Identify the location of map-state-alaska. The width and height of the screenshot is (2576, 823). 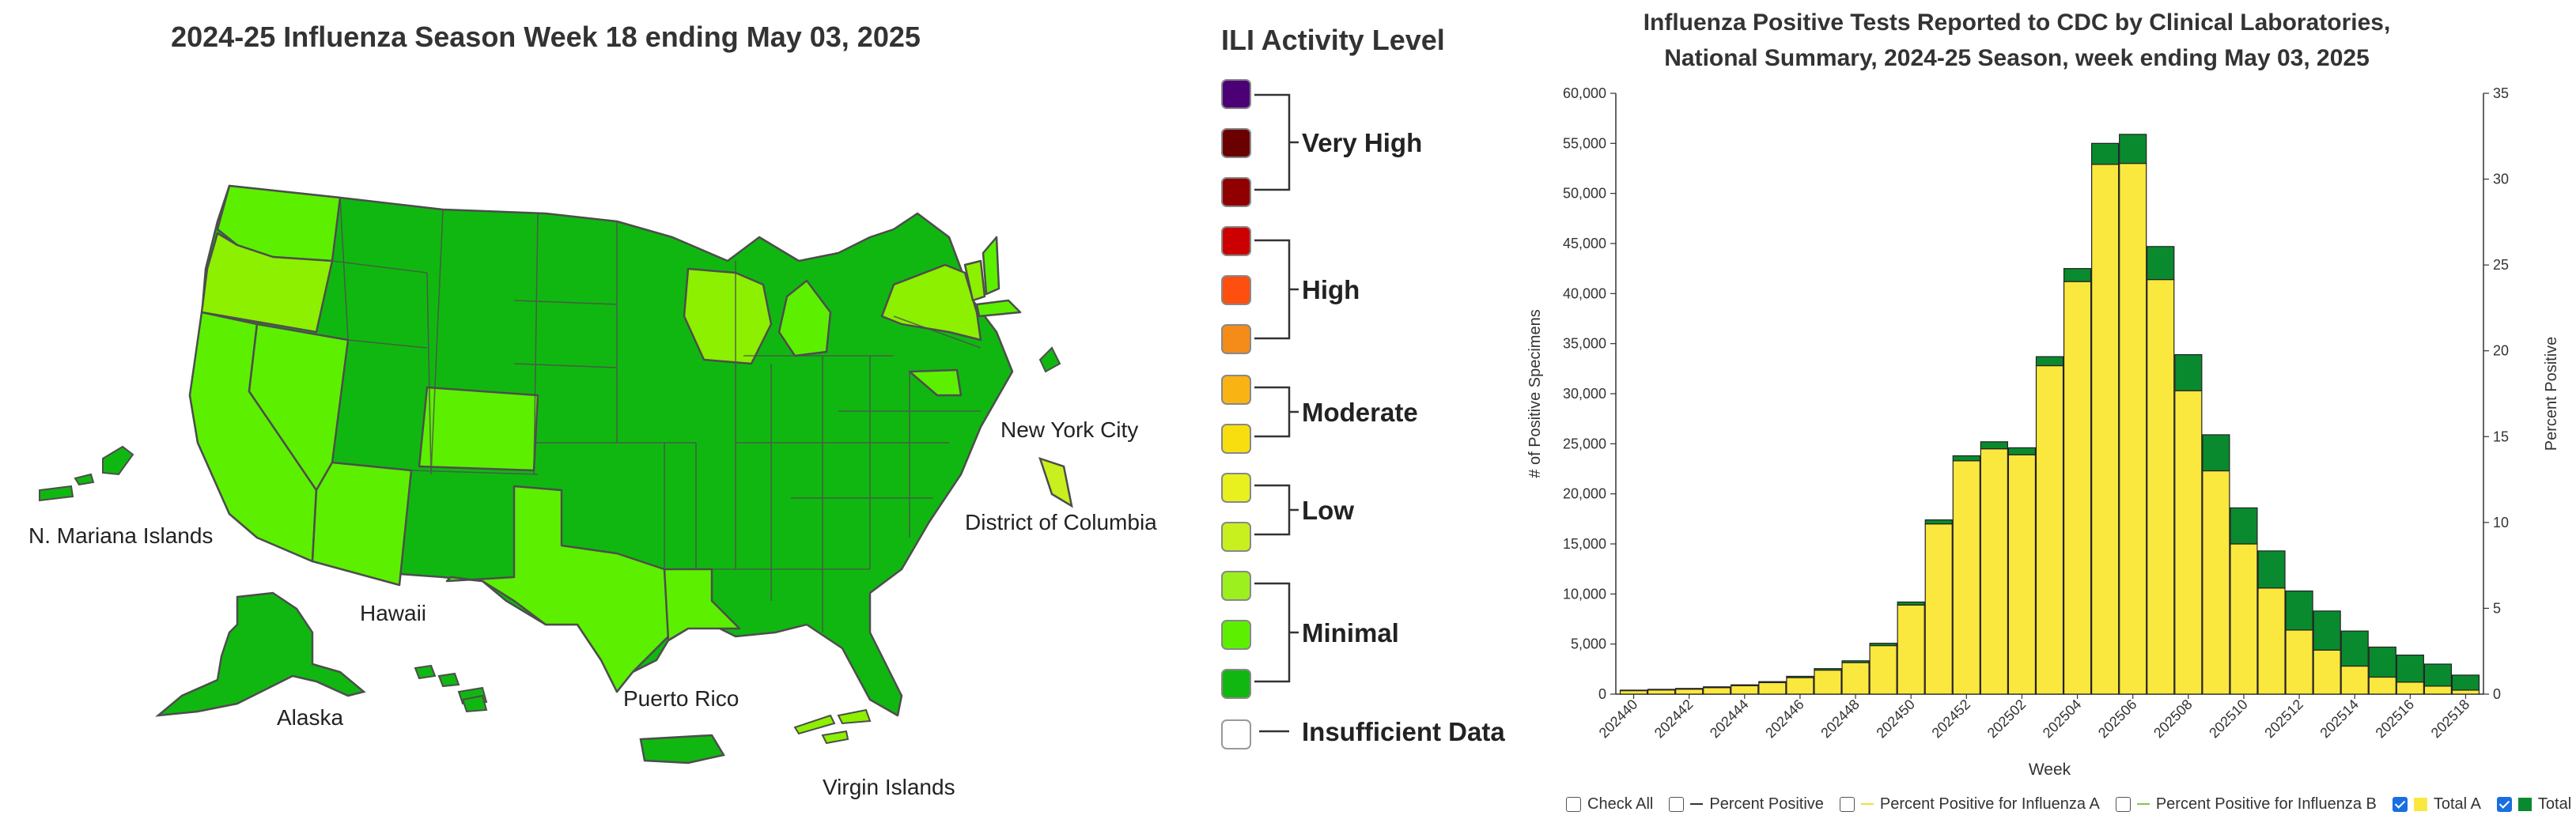
(260, 654).